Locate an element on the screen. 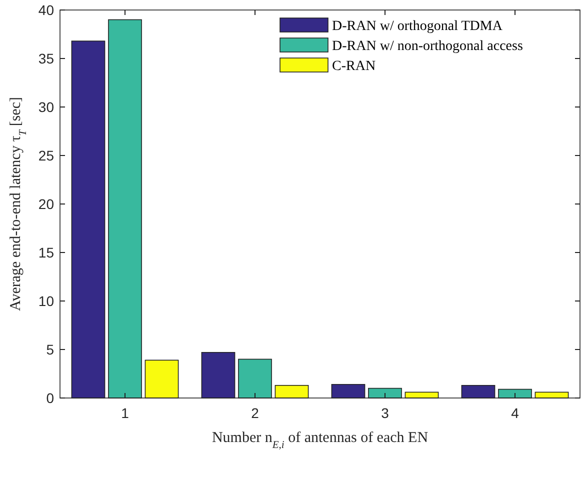  legend-label: D-RAN w/ non-orthogonal access is located at coordinates (427, 46).